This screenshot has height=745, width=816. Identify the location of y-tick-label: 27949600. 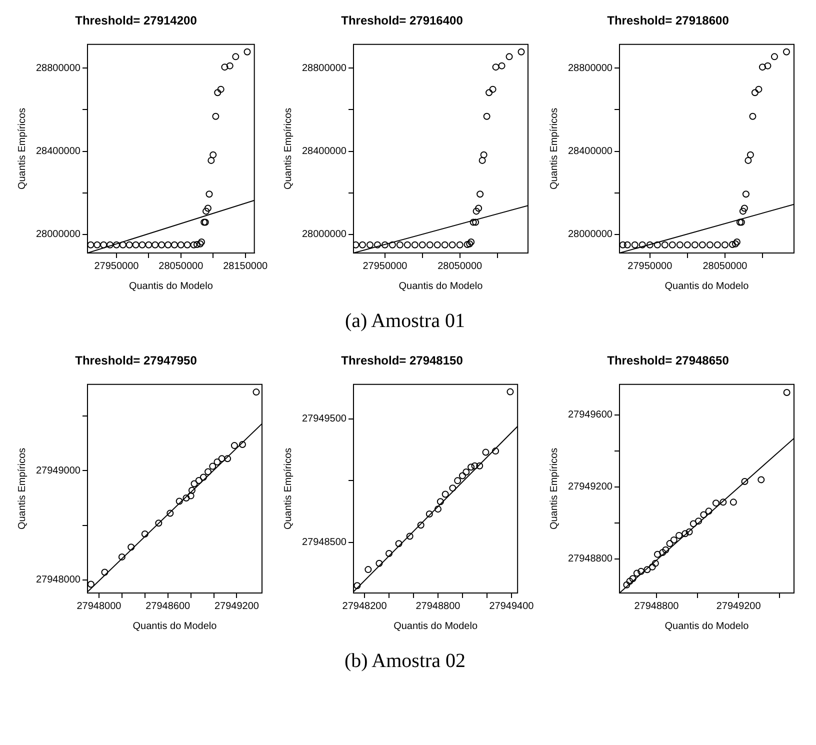
(590, 415).